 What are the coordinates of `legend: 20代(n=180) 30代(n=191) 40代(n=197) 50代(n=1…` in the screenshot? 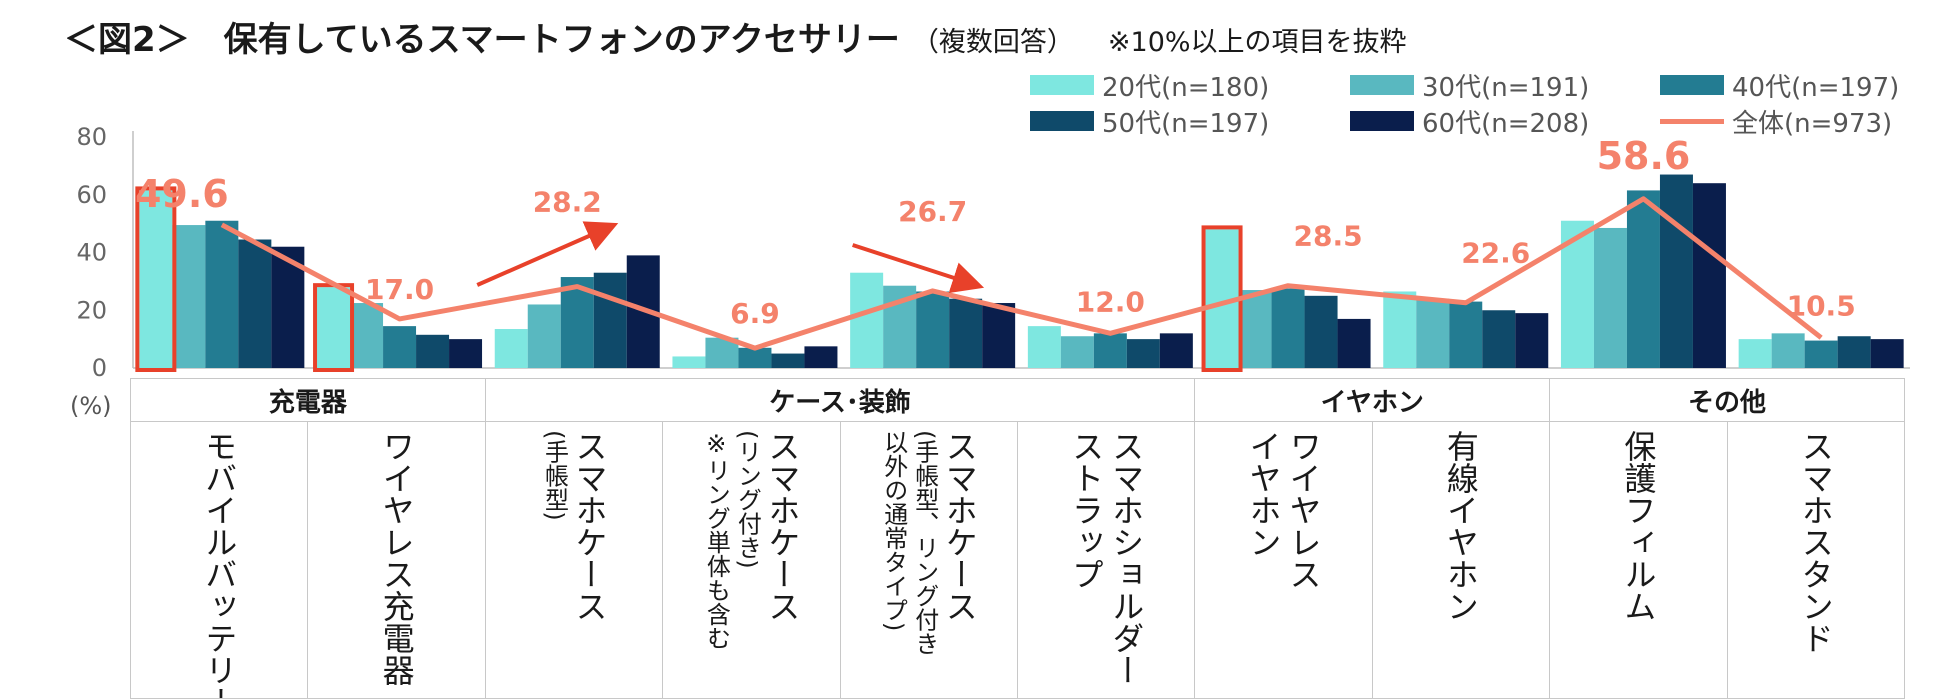 It's located at (1480, 104).